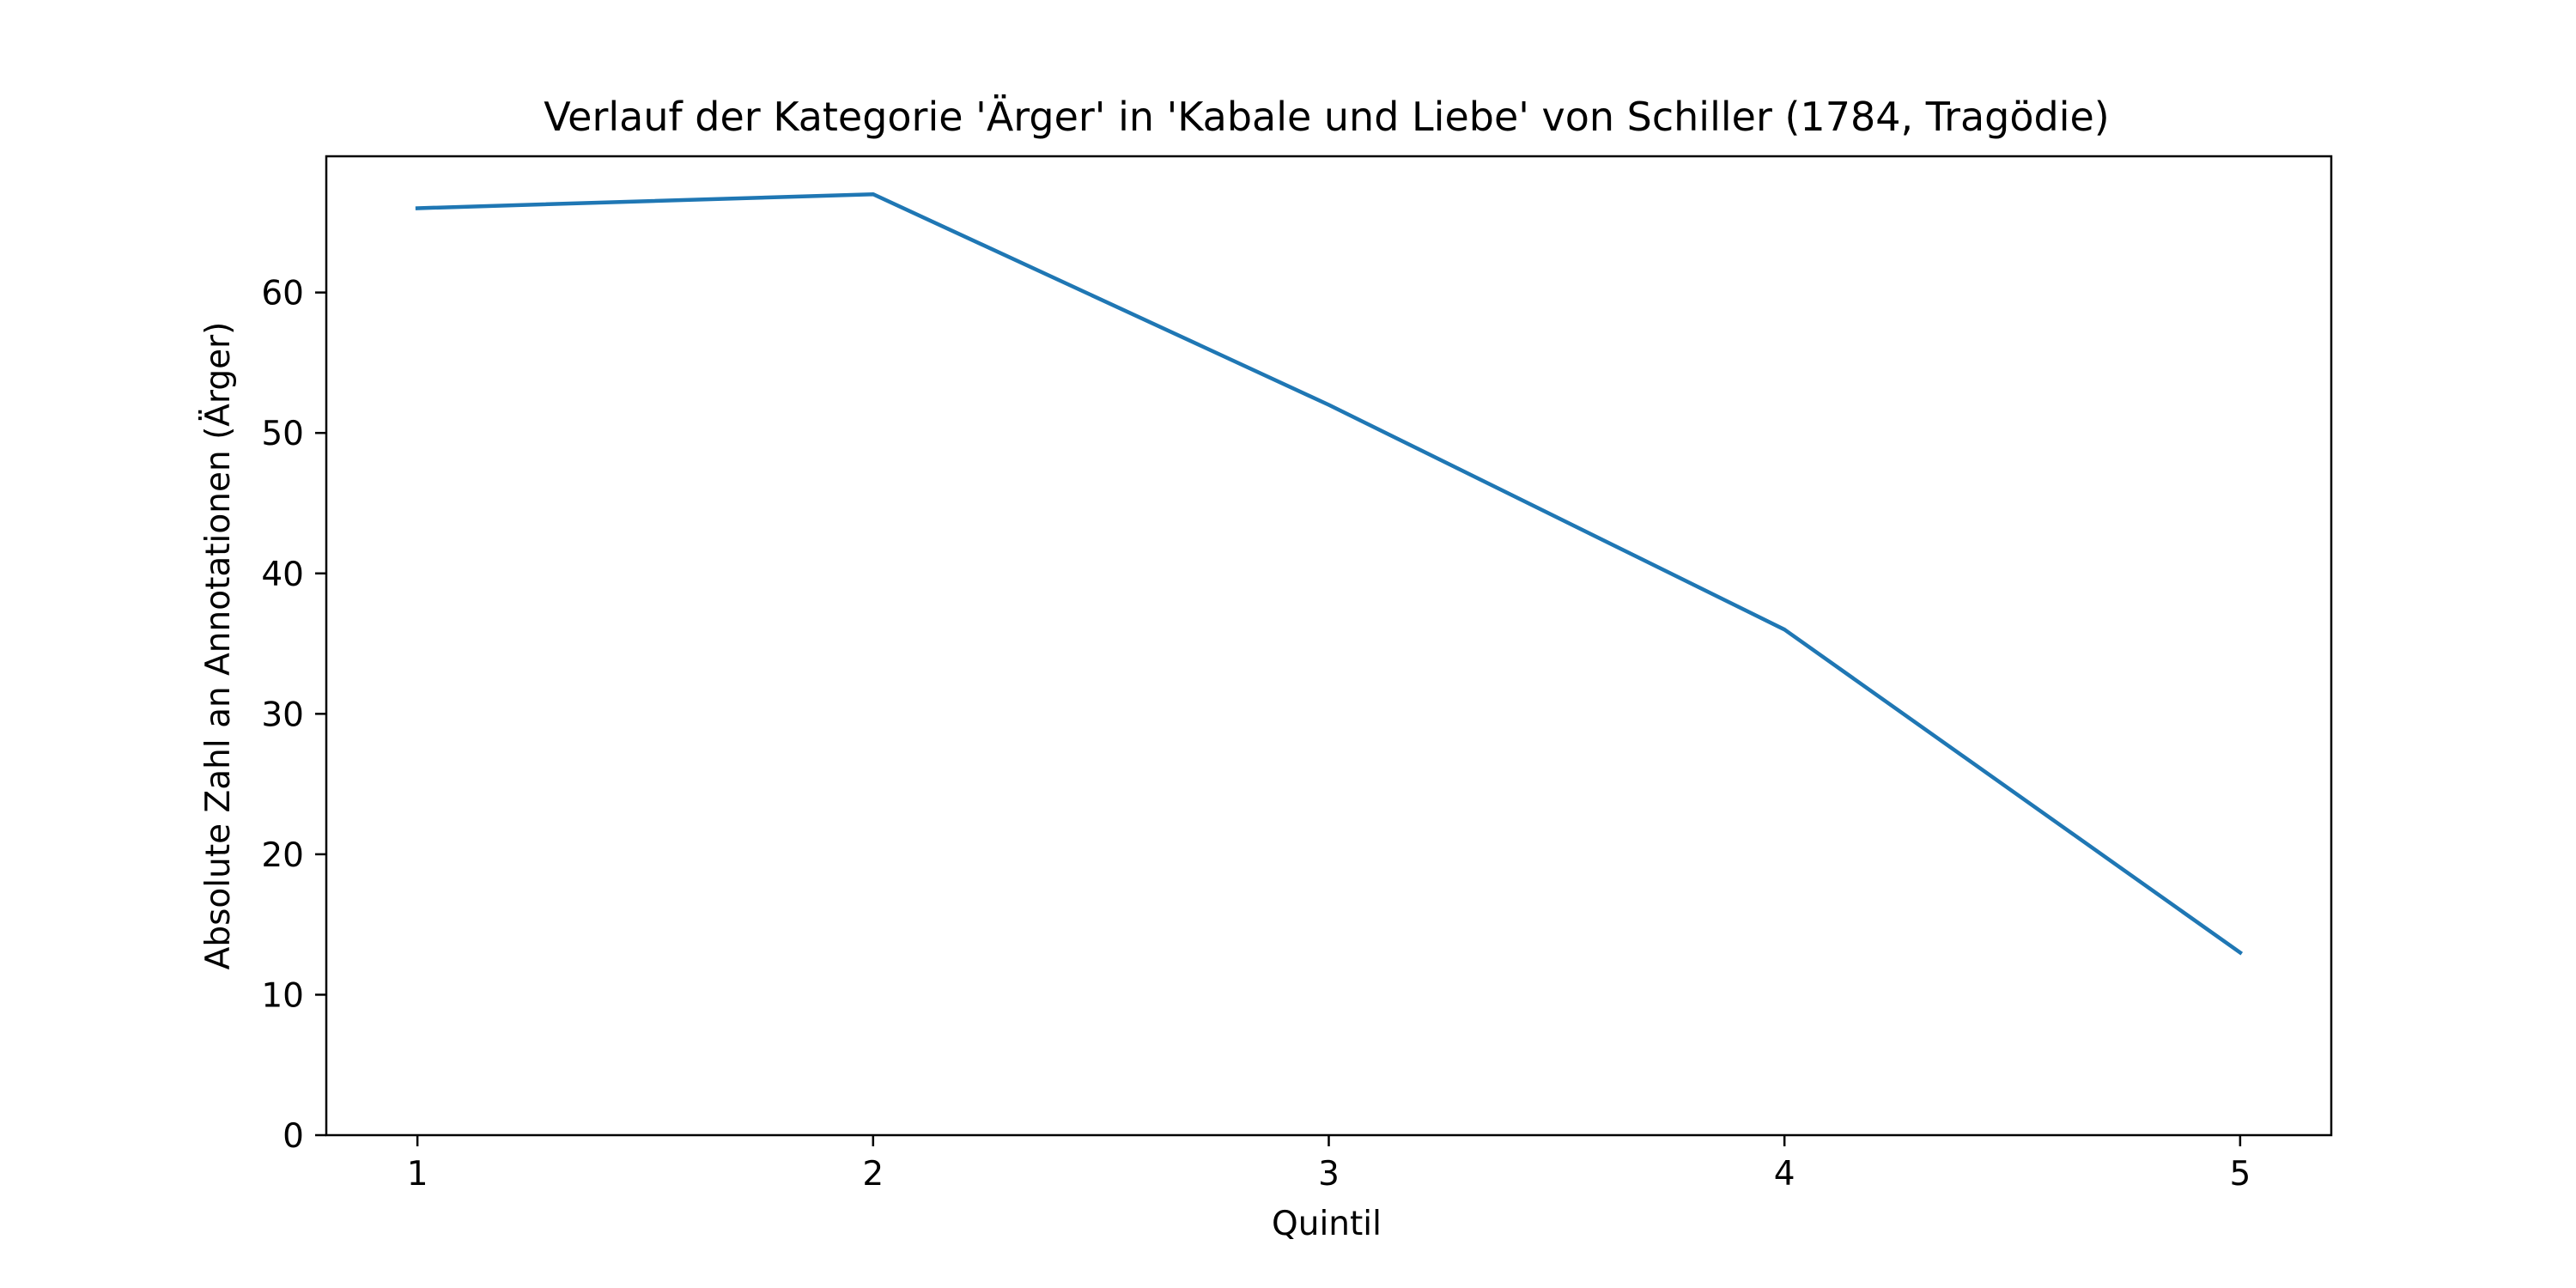 The height and width of the screenshot is (1288, 2576). I want to click on y-tick-label: 30, so click(282, 715).